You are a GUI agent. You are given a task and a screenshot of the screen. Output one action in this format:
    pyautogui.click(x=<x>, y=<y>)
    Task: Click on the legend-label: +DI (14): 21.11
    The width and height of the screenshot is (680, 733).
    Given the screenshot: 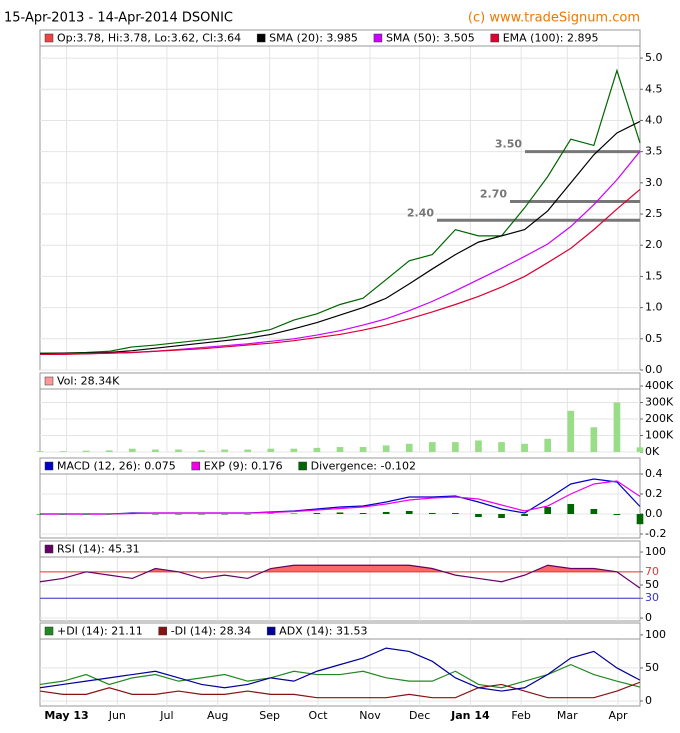 What is the action you would take?
    pyautogui.click(x=100, y=631)
    